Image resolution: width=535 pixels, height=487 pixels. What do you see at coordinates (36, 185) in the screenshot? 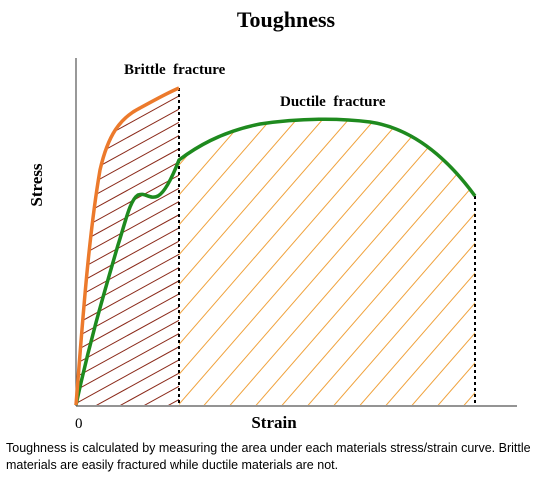
I see `y-axis-label: Stress` at bounding box center [36, 185].